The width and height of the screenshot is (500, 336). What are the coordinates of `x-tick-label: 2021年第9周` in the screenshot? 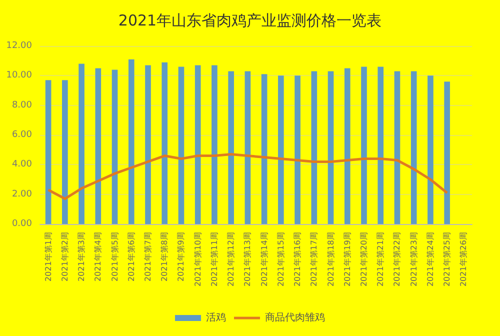 It's located at (181, 257).